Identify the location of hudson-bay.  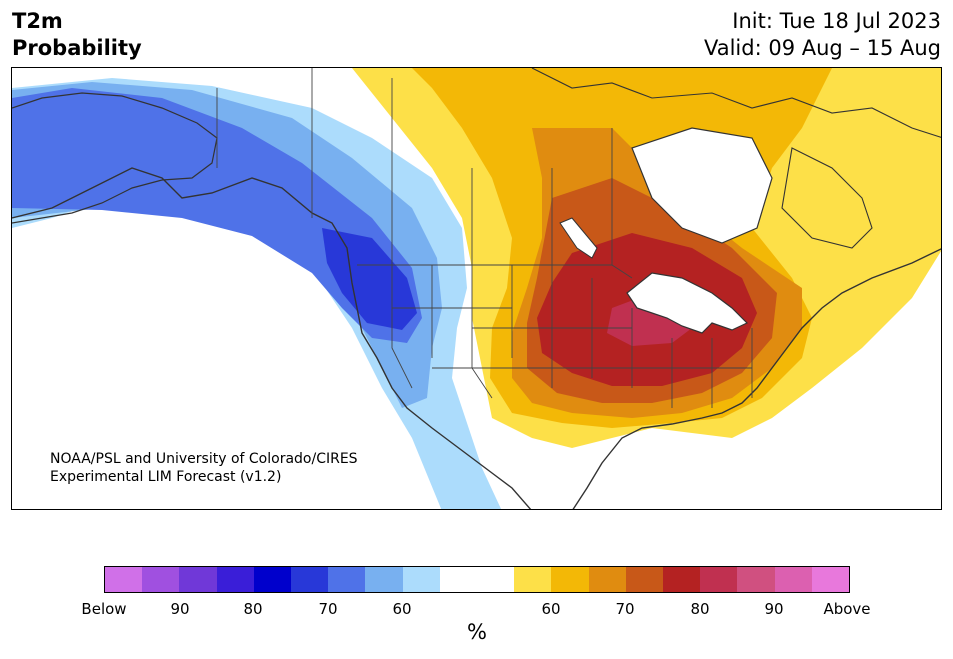
(702, 185).